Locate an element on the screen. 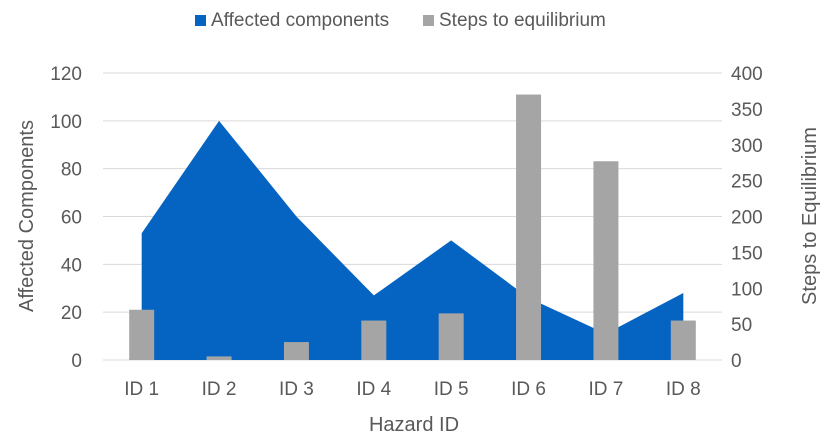 The image size is (827, 444). y-tick-label: 120 is located at coordinates (66, 74).